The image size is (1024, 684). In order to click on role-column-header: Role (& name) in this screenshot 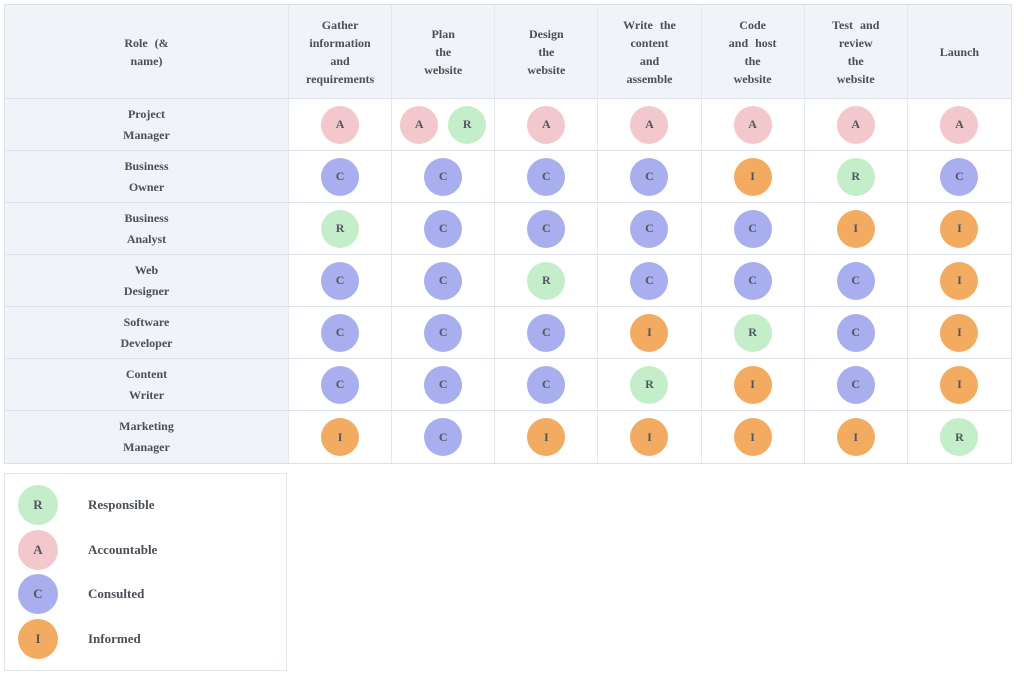, I will do `click(147, 52)`.